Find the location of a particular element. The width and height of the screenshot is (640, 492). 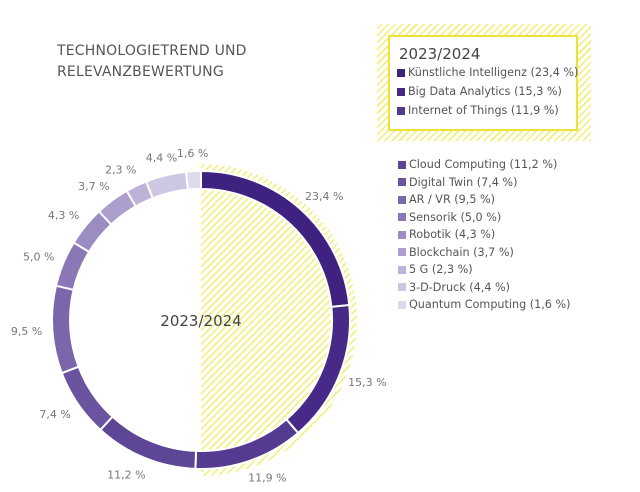

legend-item-1: Big Data Analytics (15,3 %) is located at coordinates (479, 91).